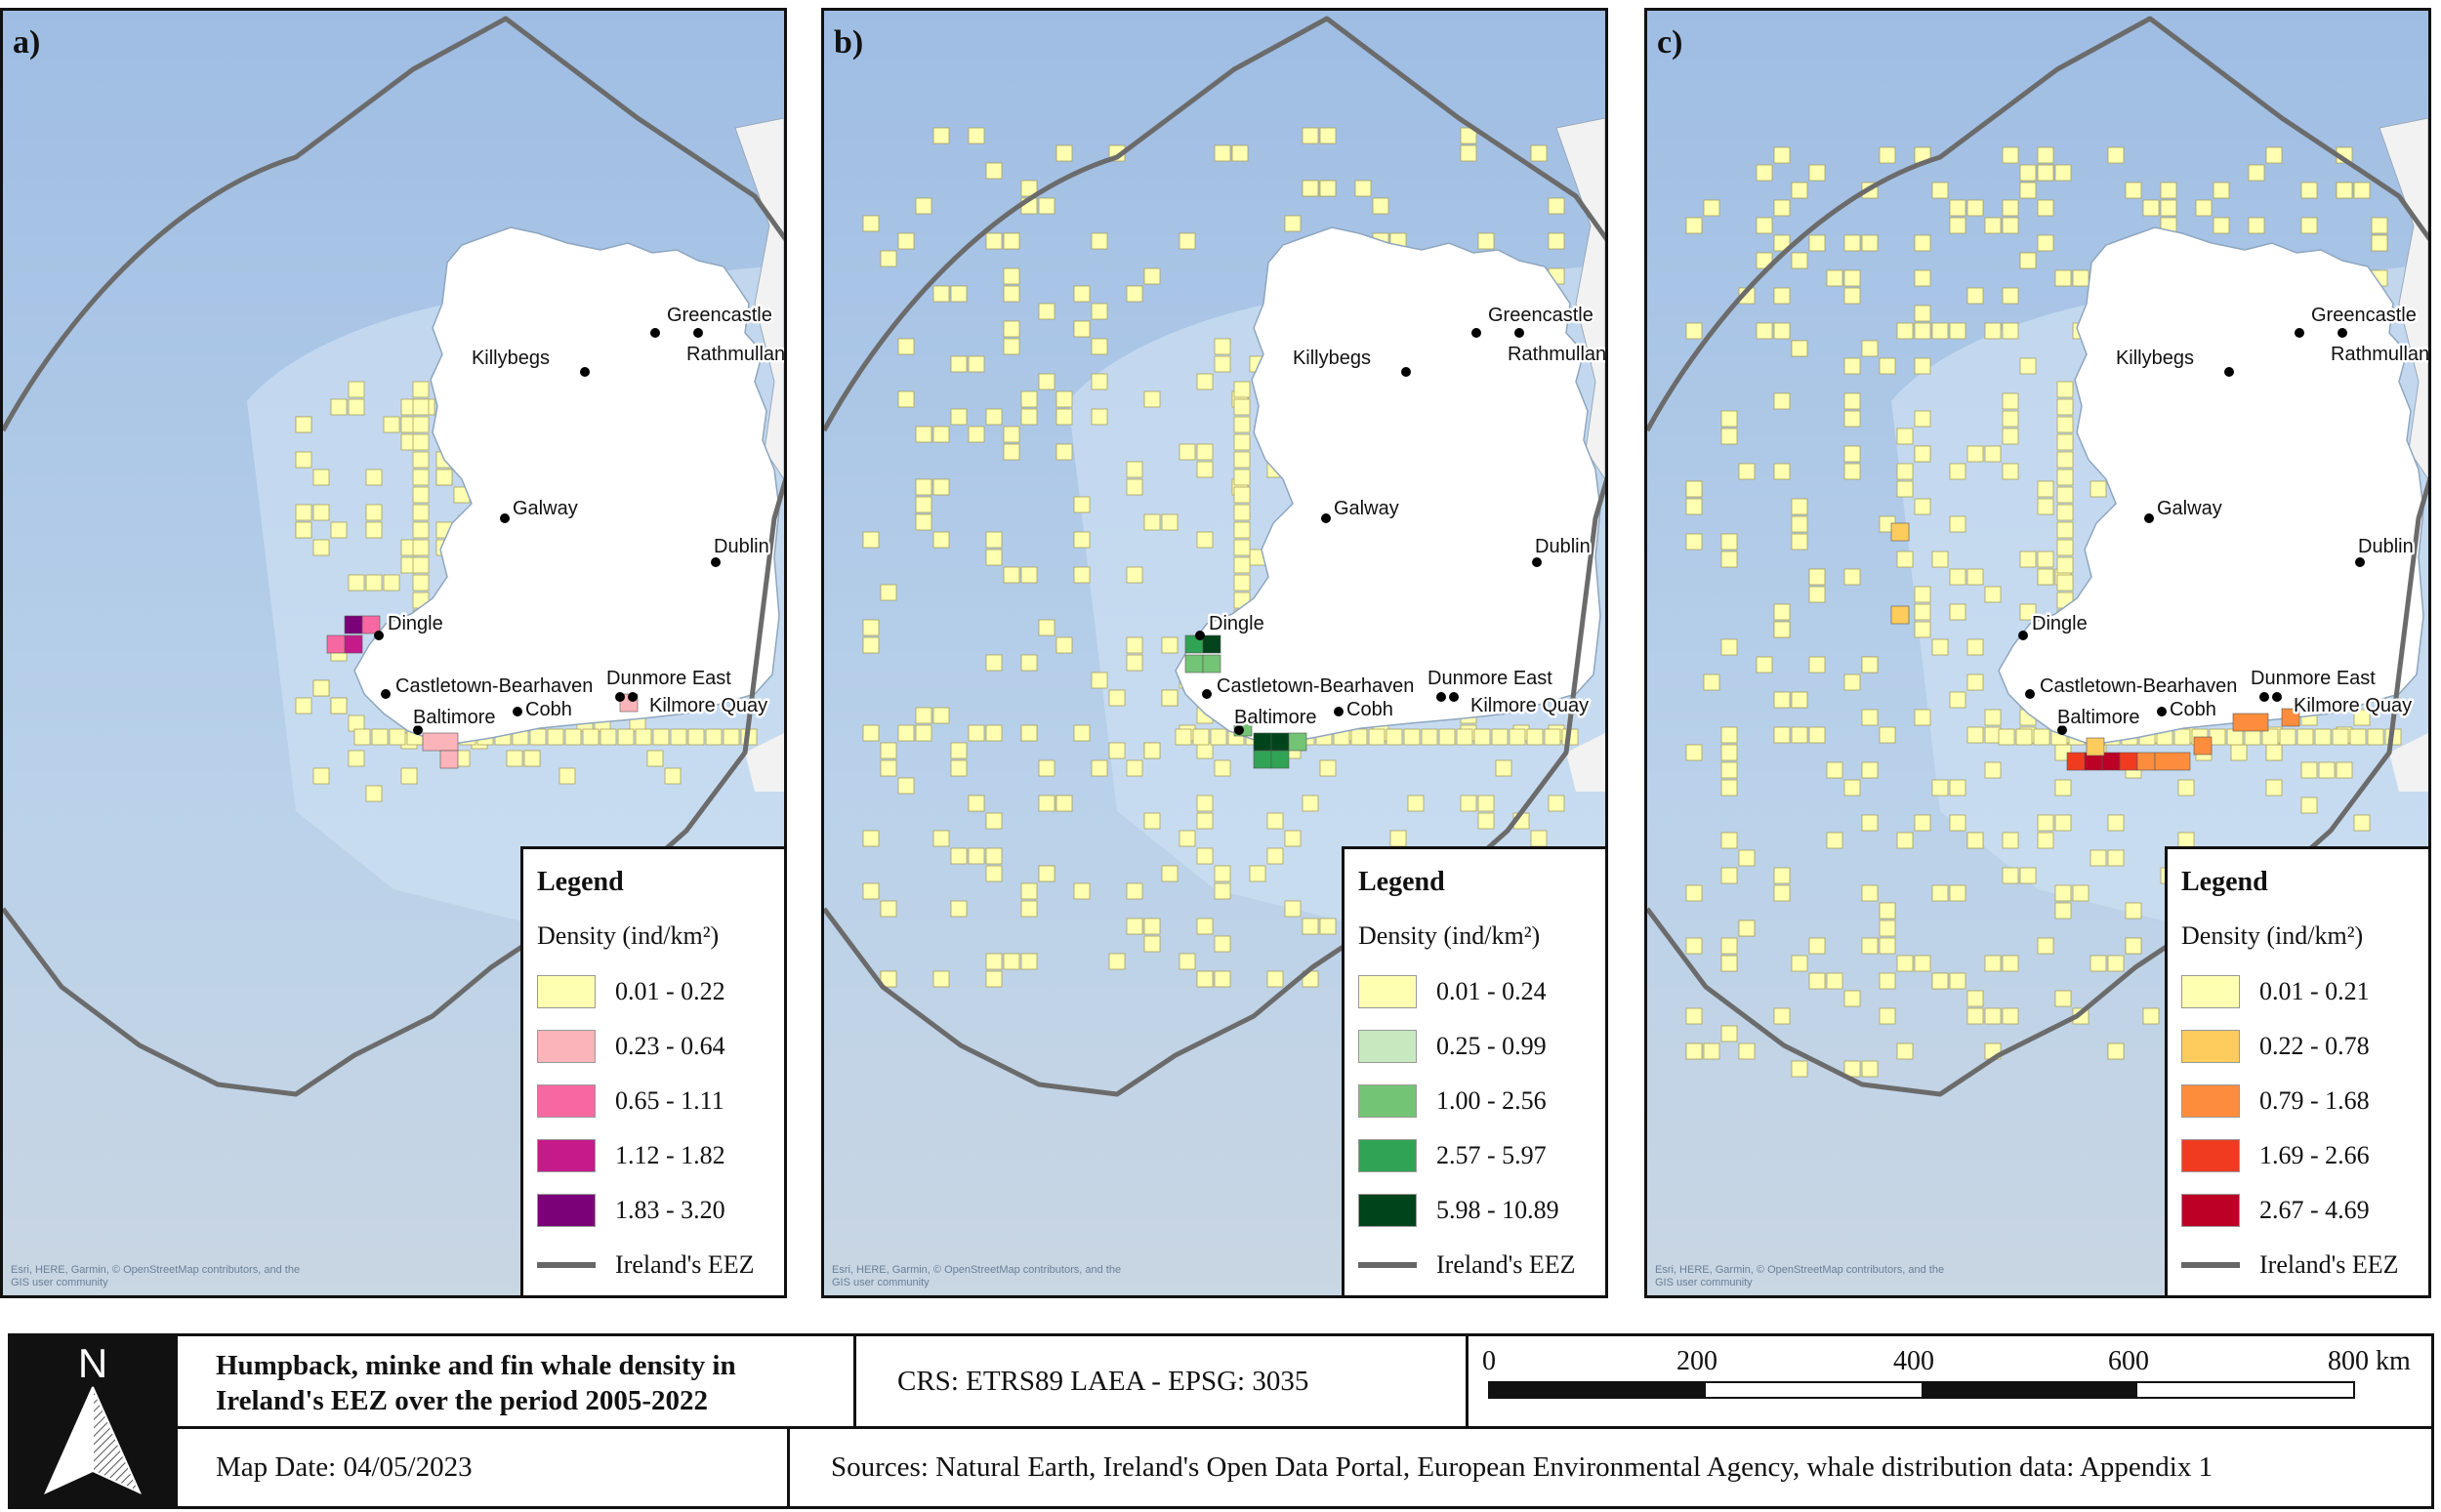 Image resolution: width=2441 pixels, height=1512 pixels. What do you see at coordinates (2189, 508) in the screenshot?
I see `city-label: Galway` at bounding box center [2189, 508].